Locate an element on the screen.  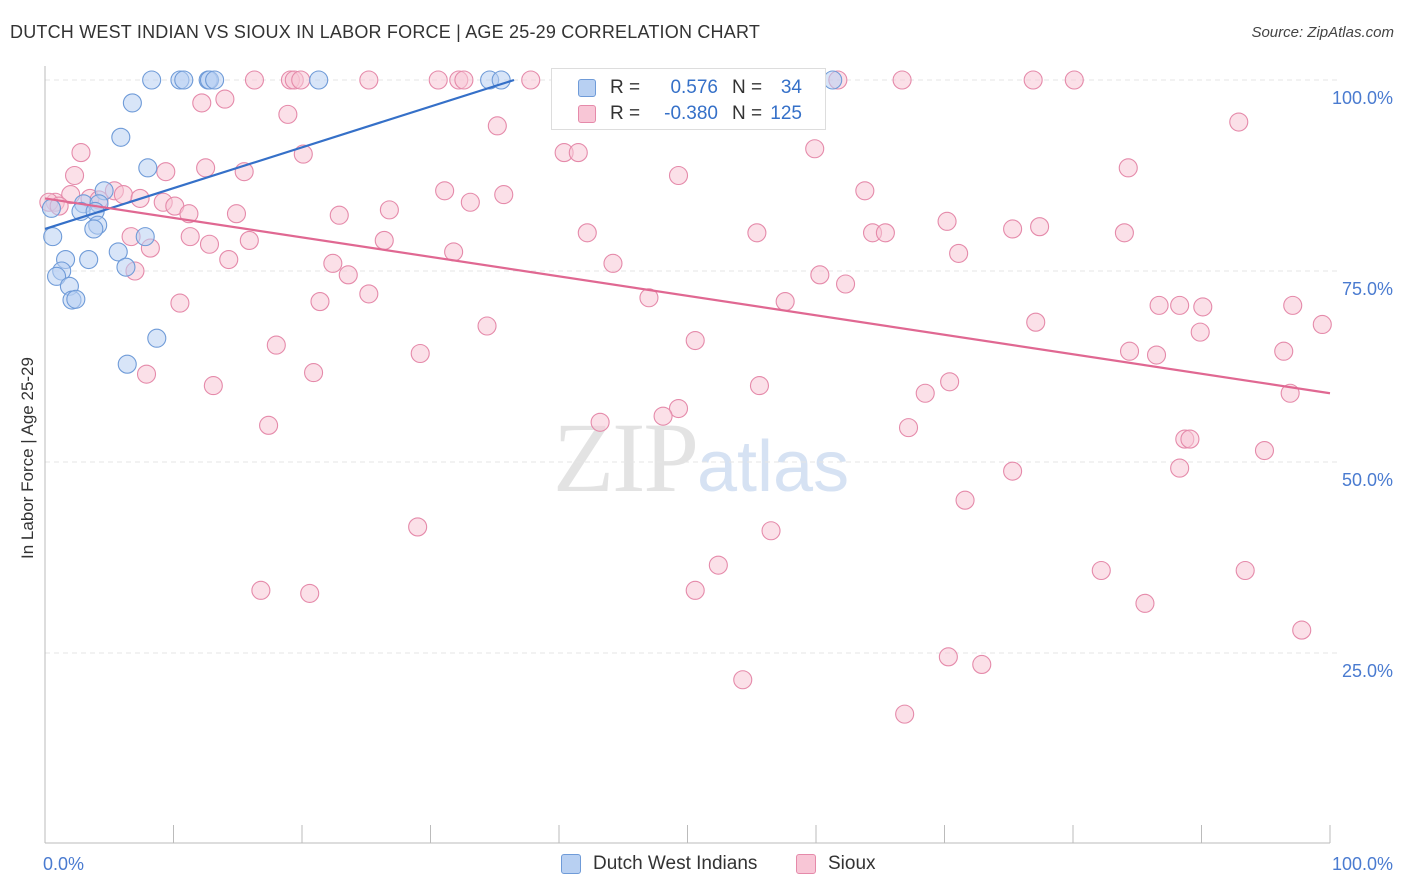
watermark-zip: ZIP is located at coordinates (626, 457).